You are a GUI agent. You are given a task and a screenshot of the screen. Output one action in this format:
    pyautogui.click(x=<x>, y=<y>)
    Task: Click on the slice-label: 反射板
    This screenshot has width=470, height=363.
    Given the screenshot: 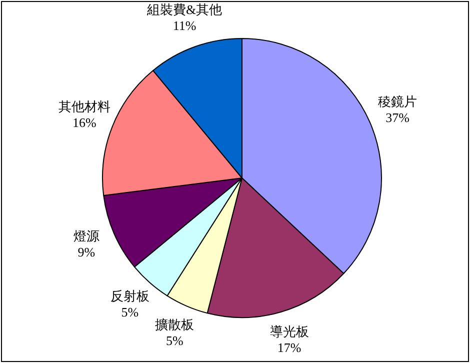 What is the action you would take?
    pyautogui.click(x=130, y=296)
    